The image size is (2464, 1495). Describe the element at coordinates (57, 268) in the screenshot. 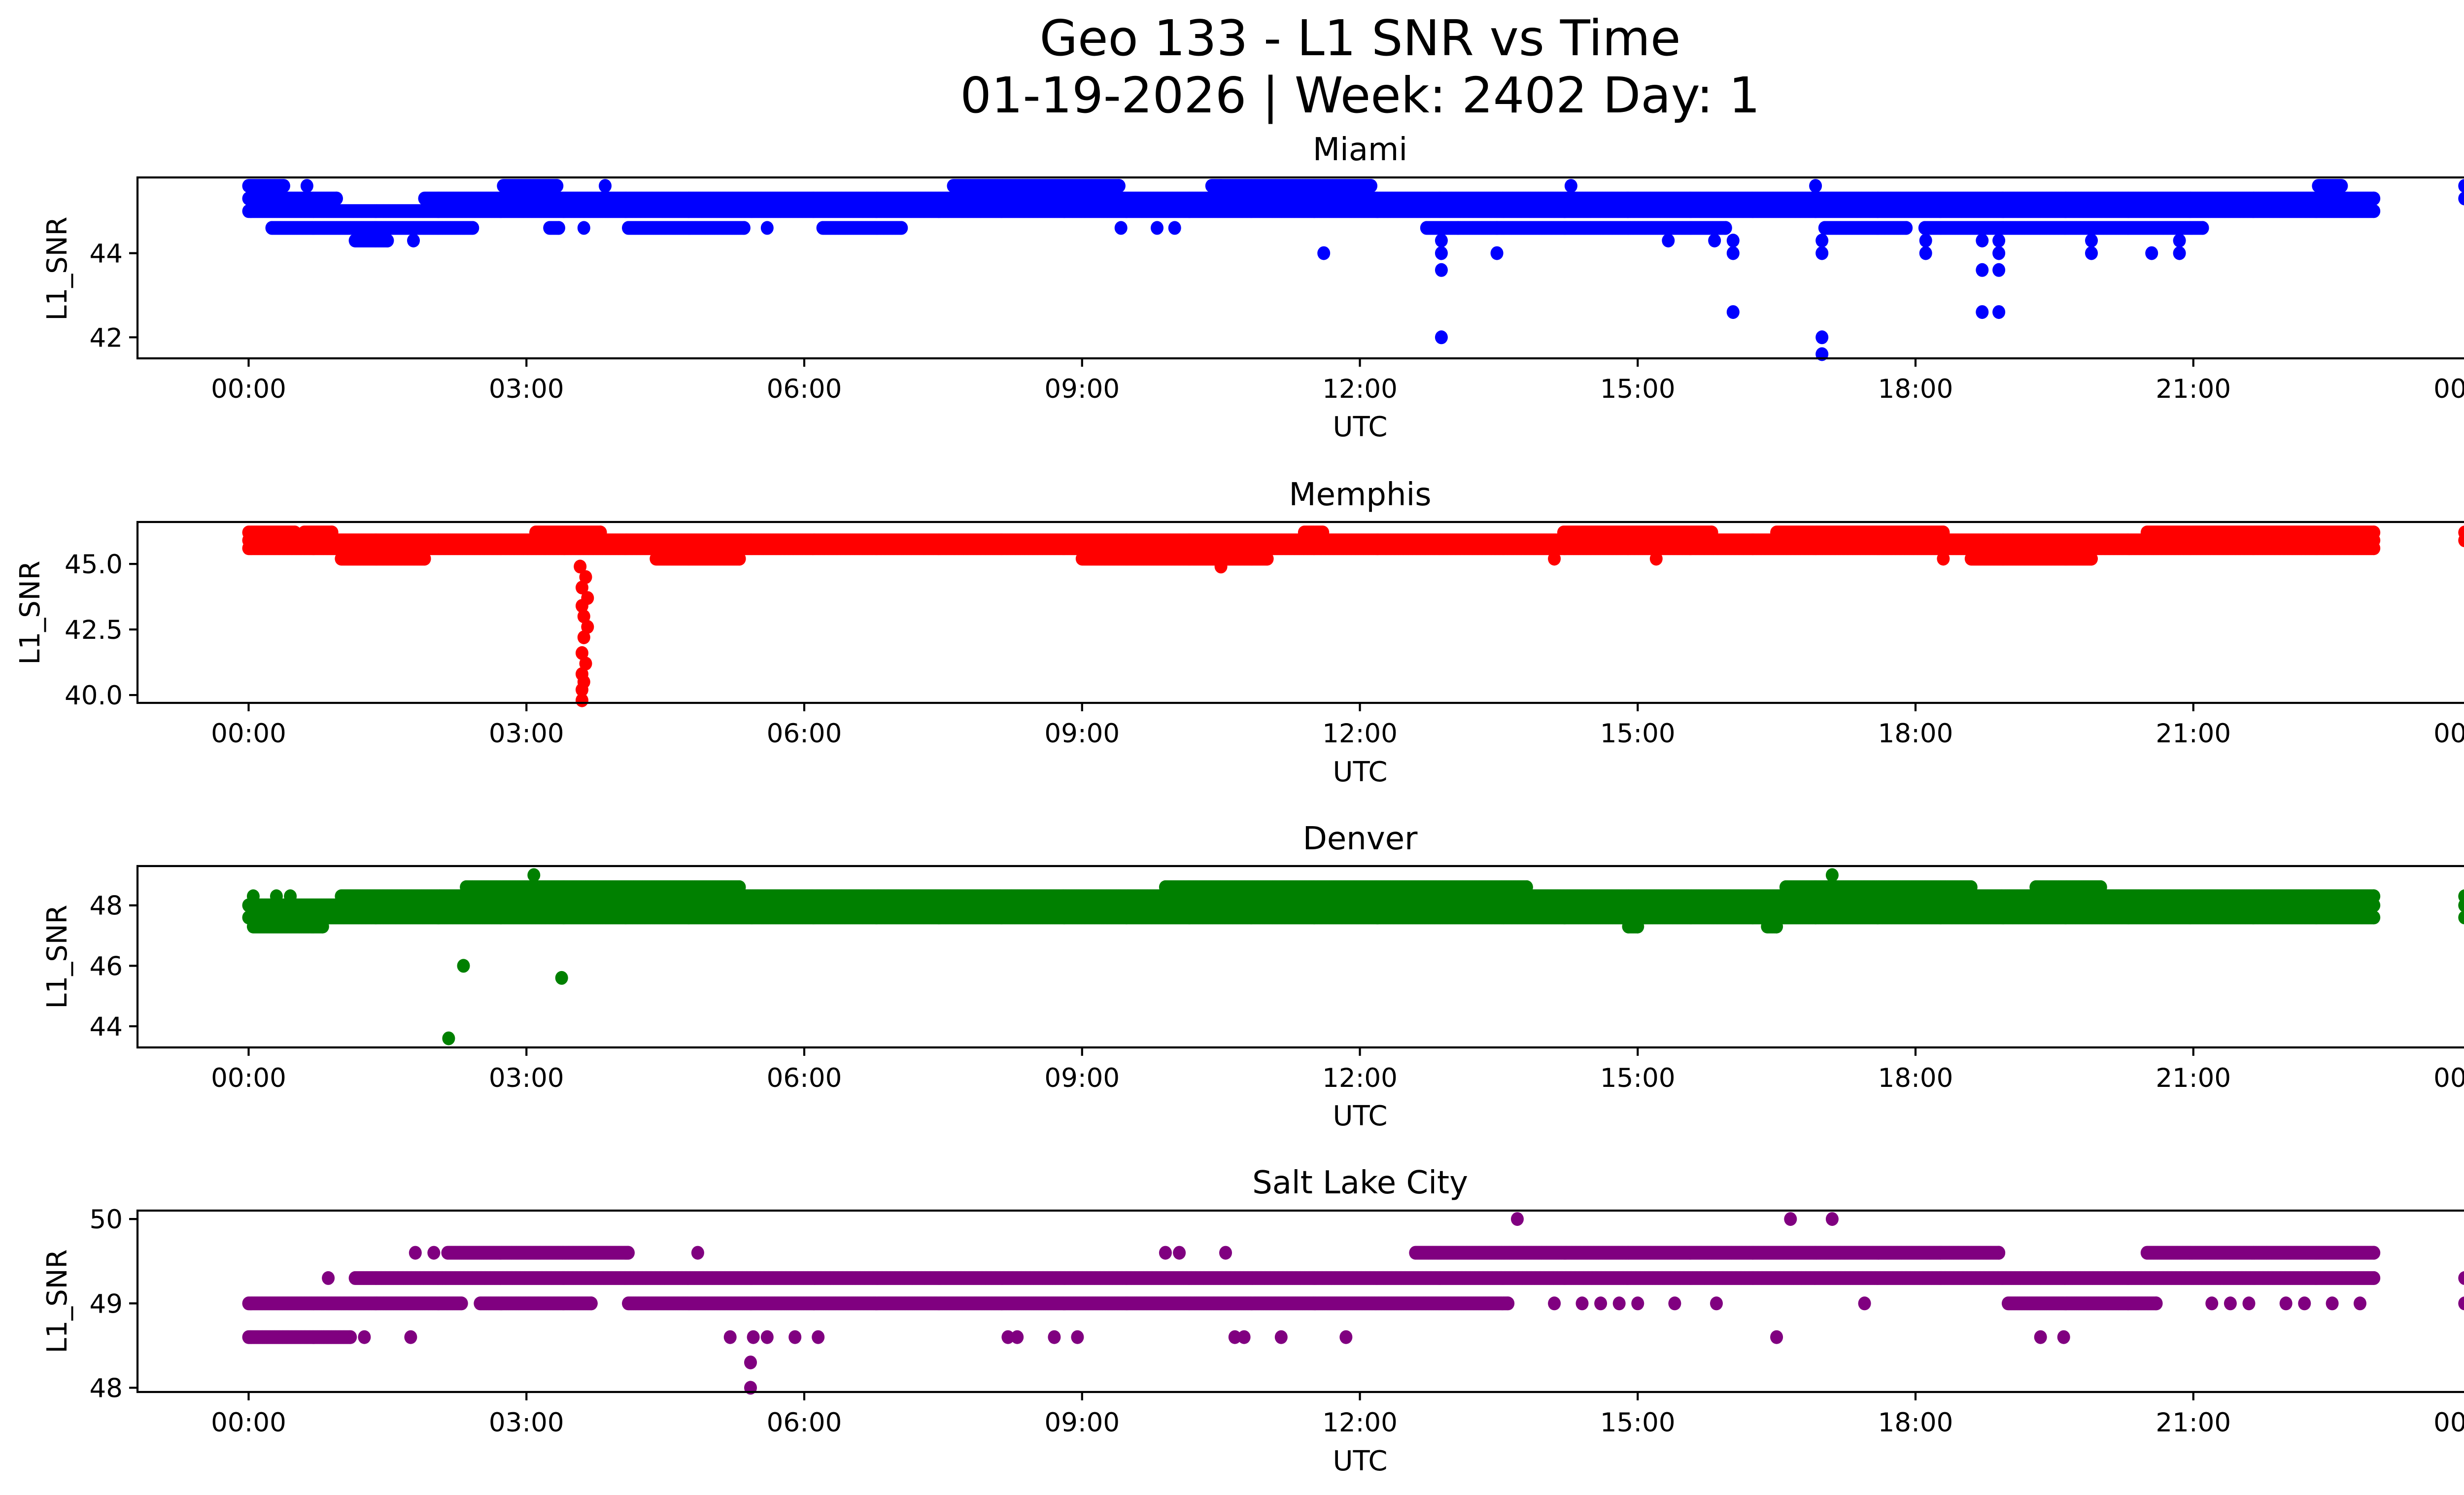

I see `y-axis-label: L1_SNR` at that location.